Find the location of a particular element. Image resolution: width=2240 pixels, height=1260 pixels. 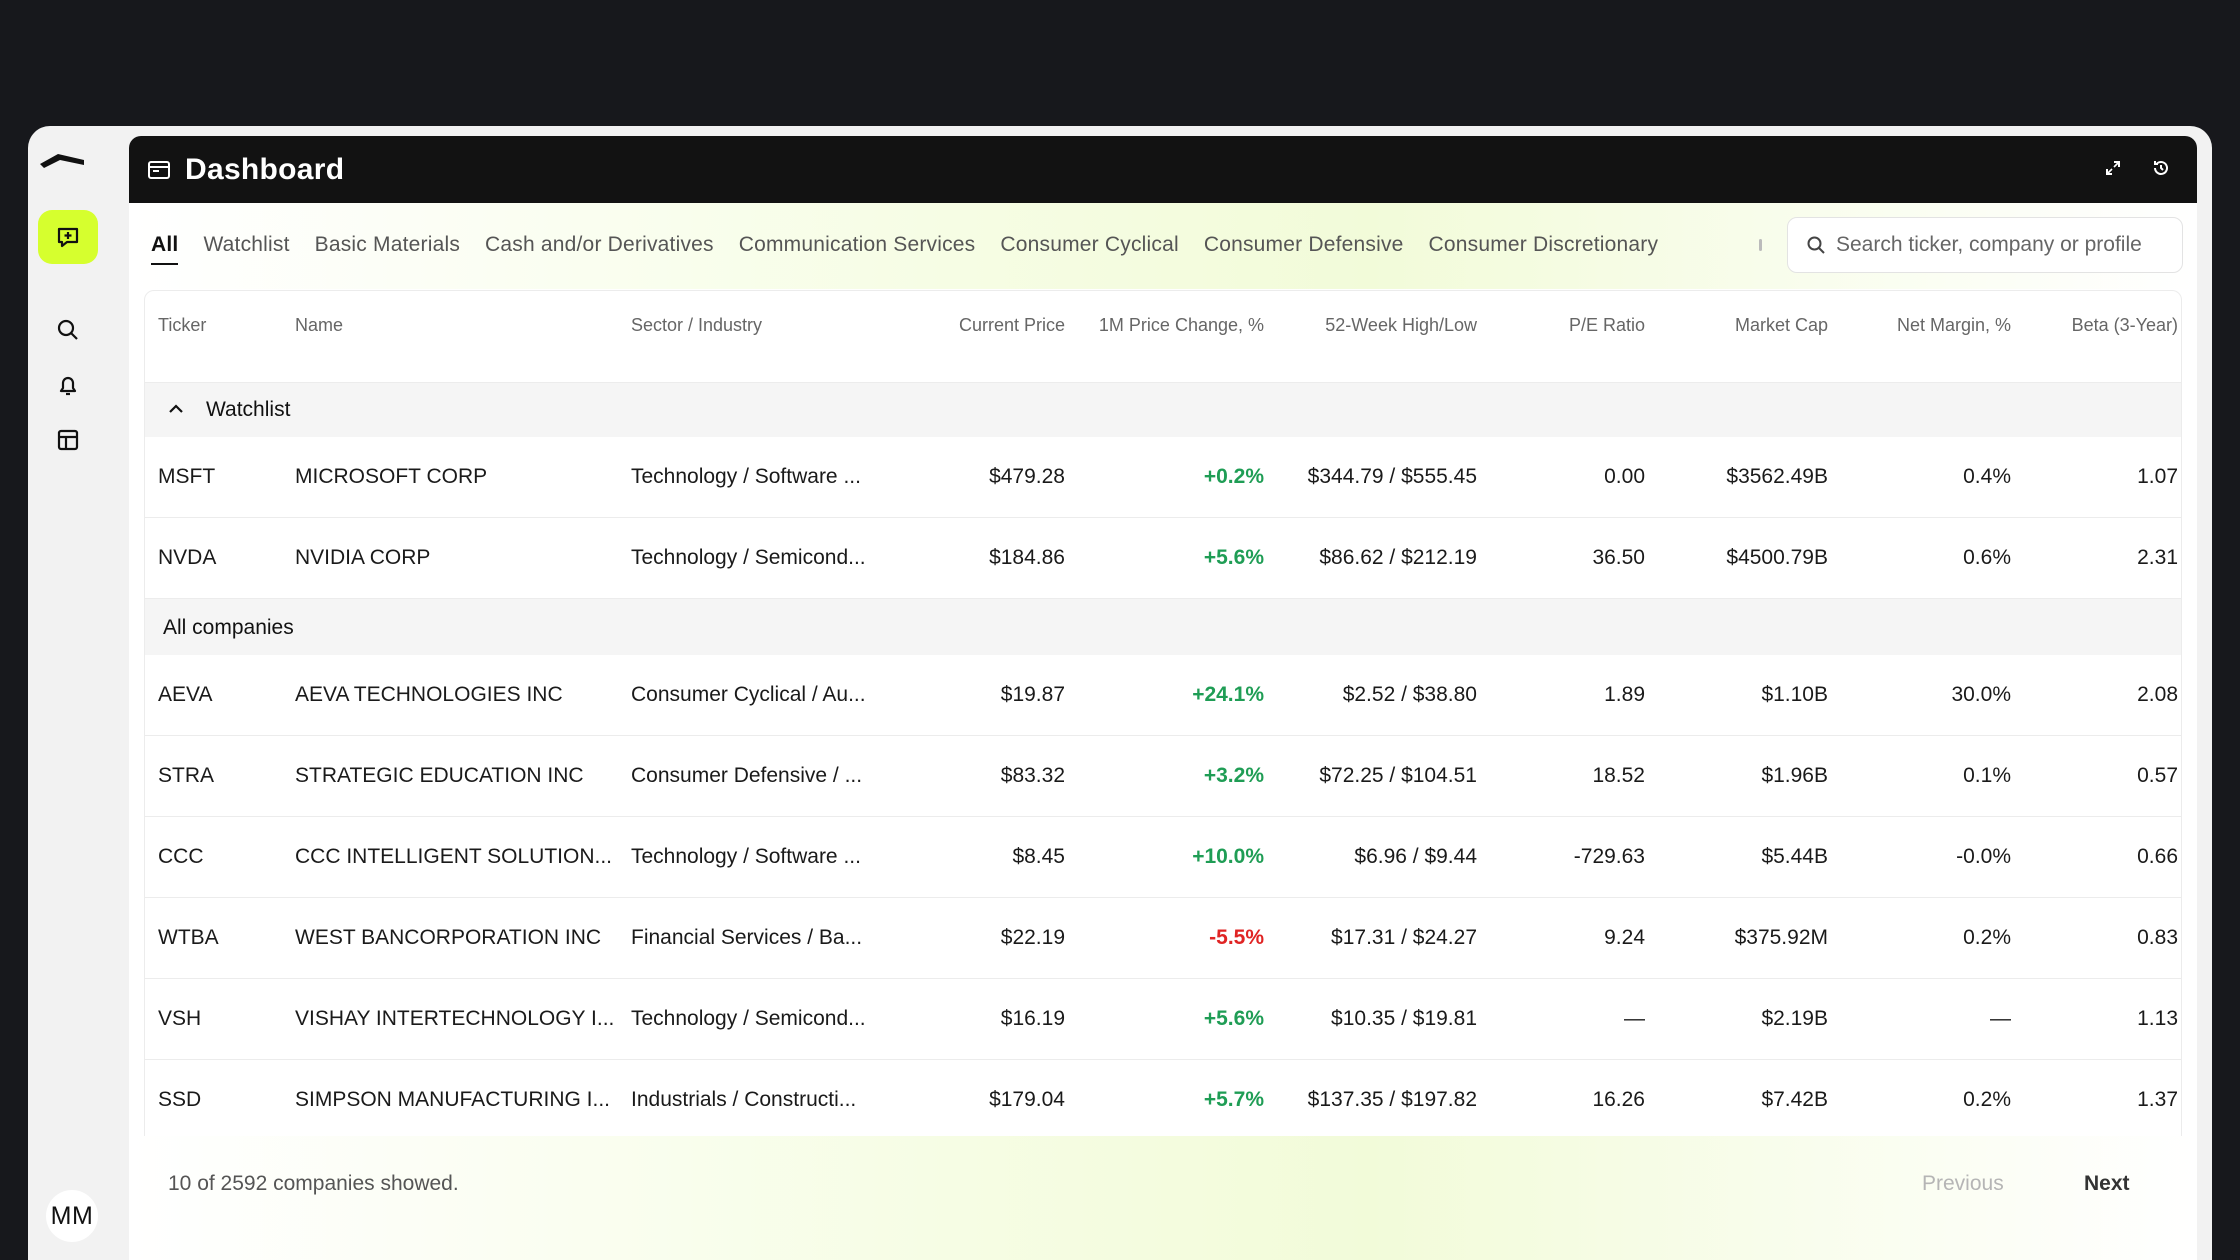

high-low-cell: $10.35 / $19.81 is located at coordinates (1404, 1018).